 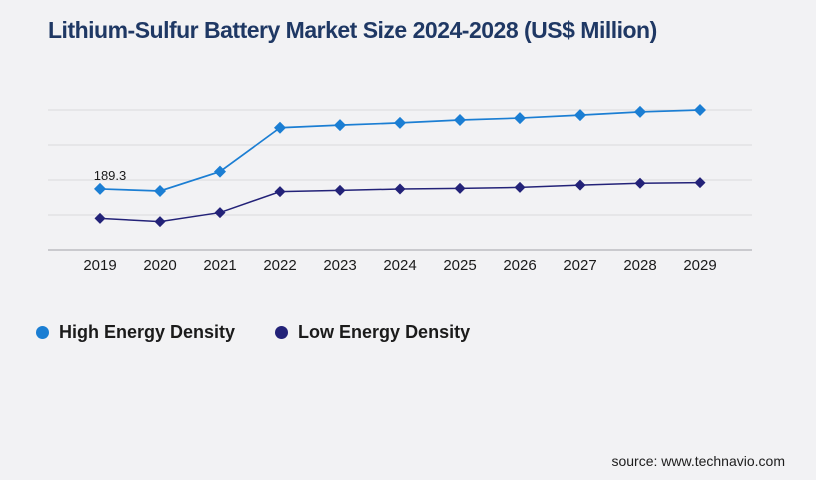 I want to click on legend-marker-high-icon, so click(x=42, y=332).